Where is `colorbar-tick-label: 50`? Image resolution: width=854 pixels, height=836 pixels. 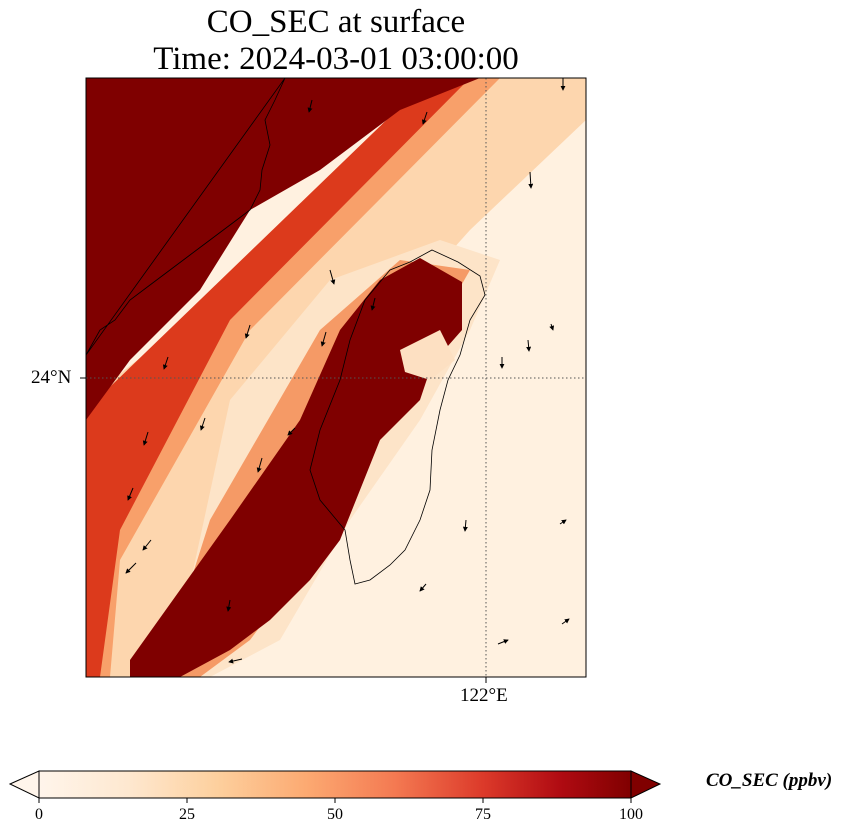
colorbar-tick-label: 50 is located at coordinates (335, 814).